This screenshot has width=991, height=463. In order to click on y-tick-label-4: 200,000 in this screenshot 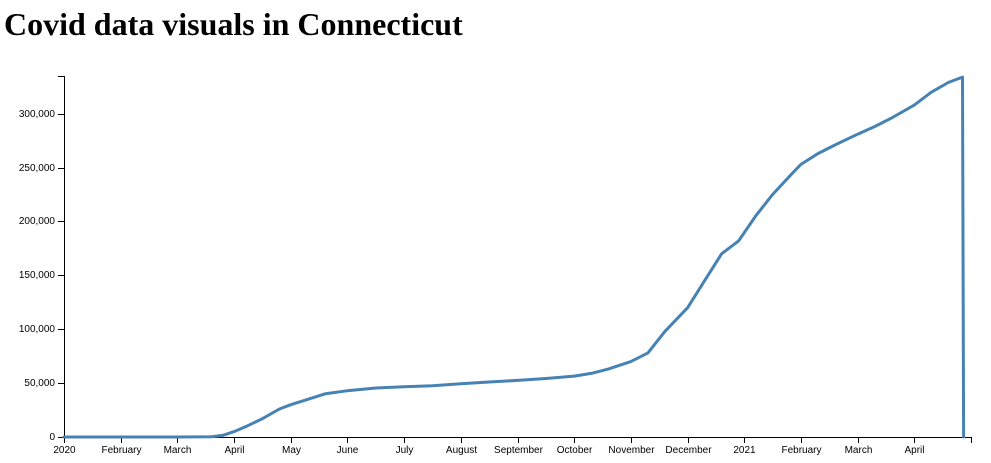, I will do `click(37, 221)`.